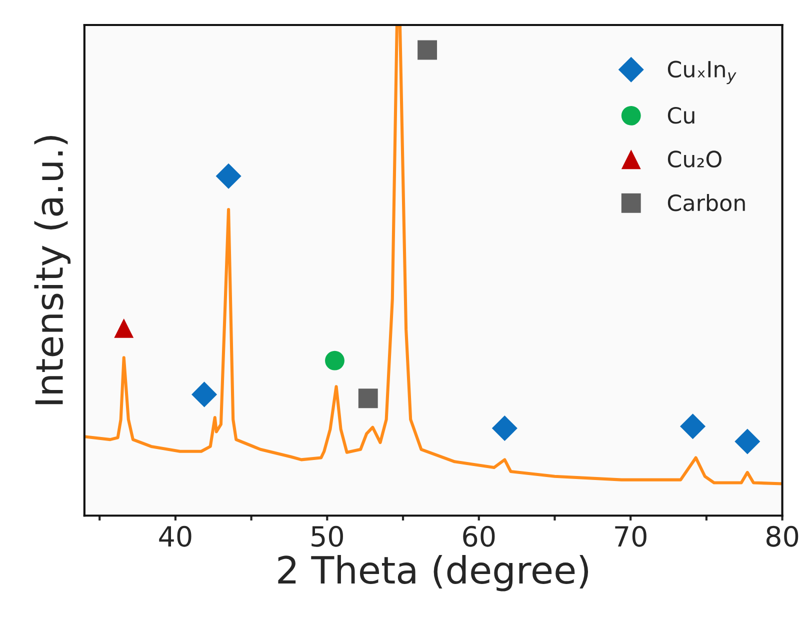 The height and width of the screenshot is (625, 804). Describe the element at coordinates (681, 115) in the screenshot. I see `legend-label: Cu` at that location.